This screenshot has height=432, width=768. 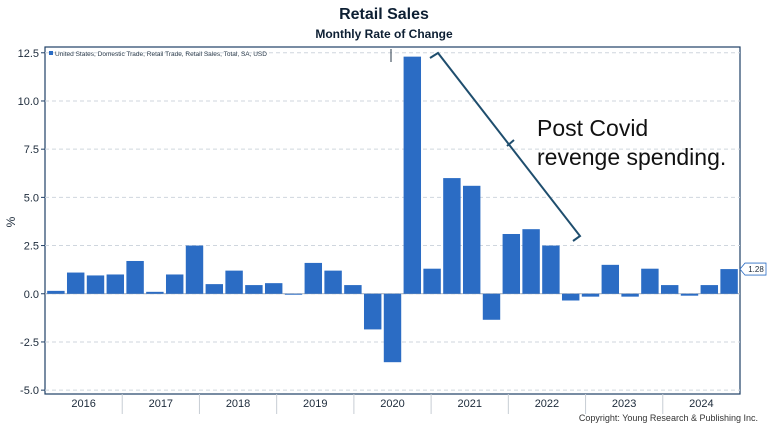 I want to click on x-tick-label: 2016, so click(x=83, y=404).